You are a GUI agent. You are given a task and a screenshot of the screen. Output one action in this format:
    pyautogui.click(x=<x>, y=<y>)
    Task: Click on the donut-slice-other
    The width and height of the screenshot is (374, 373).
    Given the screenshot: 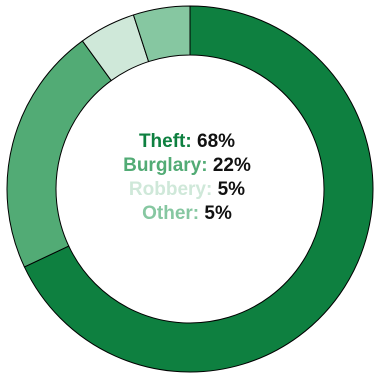 What is the action you would take?
    pyautogui.click(x=161, y=34)
    